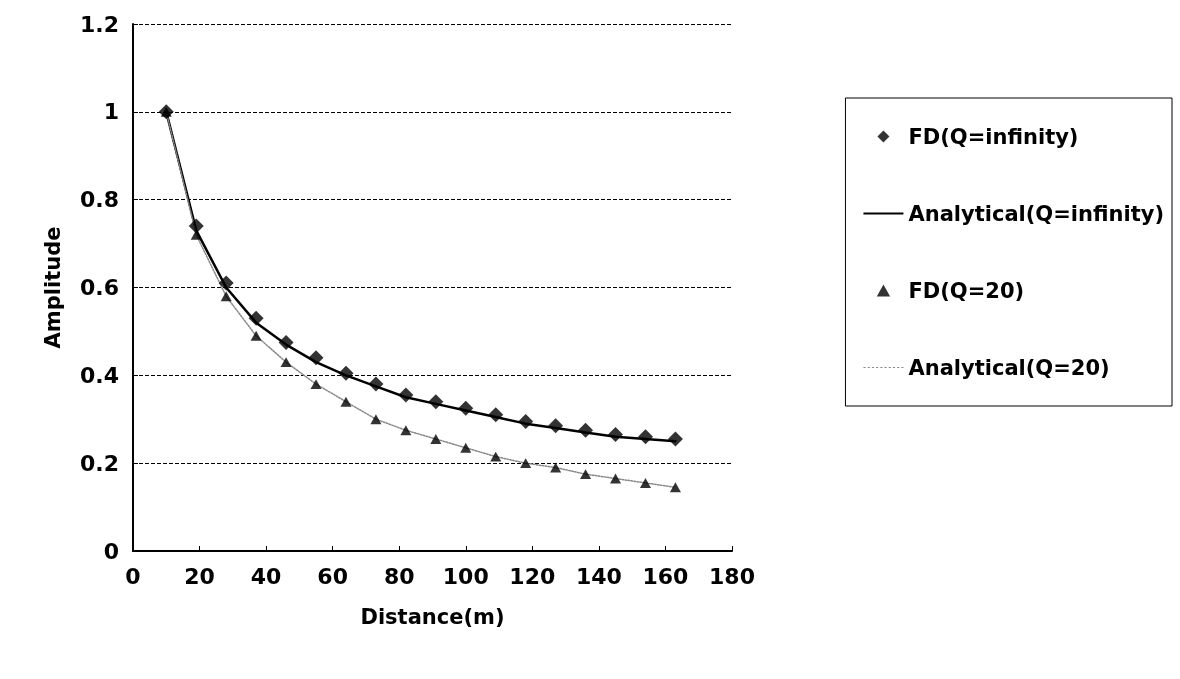 Image resolution: width=1180 pixels, height=679 pixels. I want to click on x-tick-label: 160, so click(665, 576).